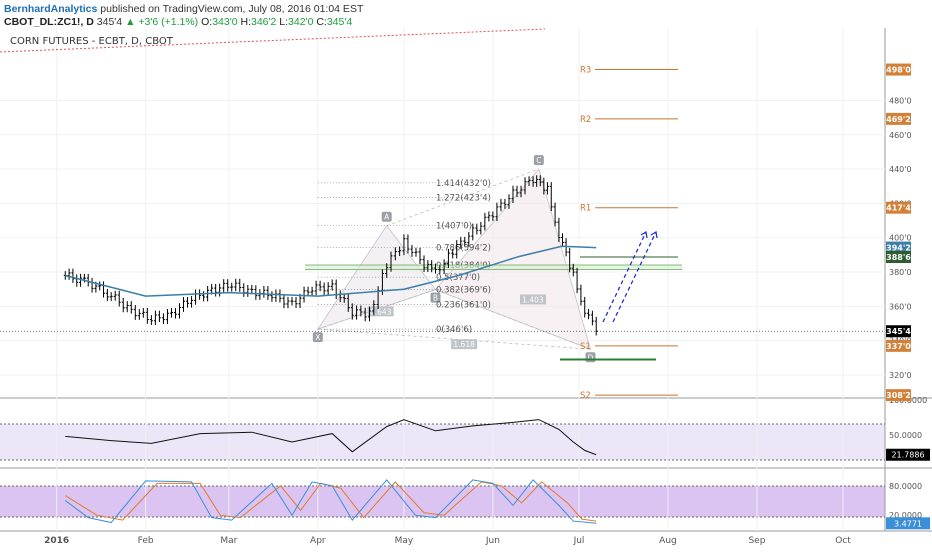 The width and height of the screenshot is (932, 555). Describe the element at coordinates (458, 278) in the screenshot. I see `fib-label: 0.5(377'0)` at that location.